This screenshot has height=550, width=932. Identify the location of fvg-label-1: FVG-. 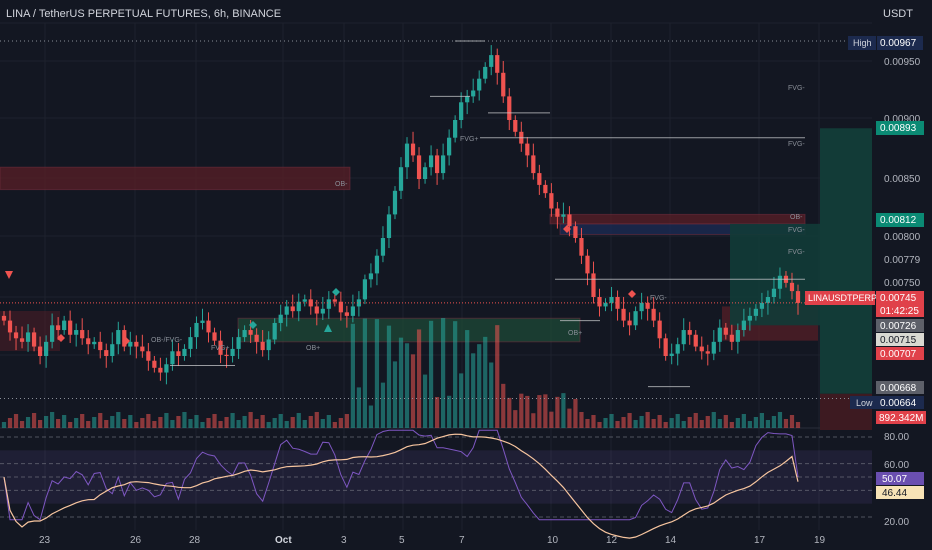
(796, 88).